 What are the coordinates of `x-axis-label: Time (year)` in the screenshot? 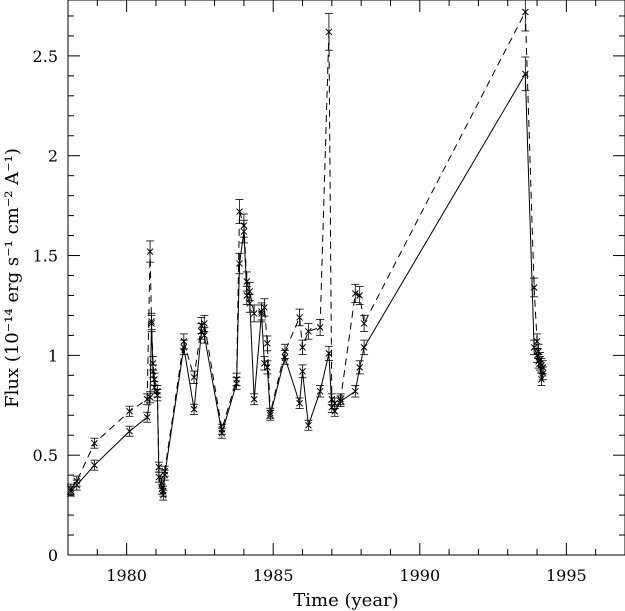 It's located at (345, 600).